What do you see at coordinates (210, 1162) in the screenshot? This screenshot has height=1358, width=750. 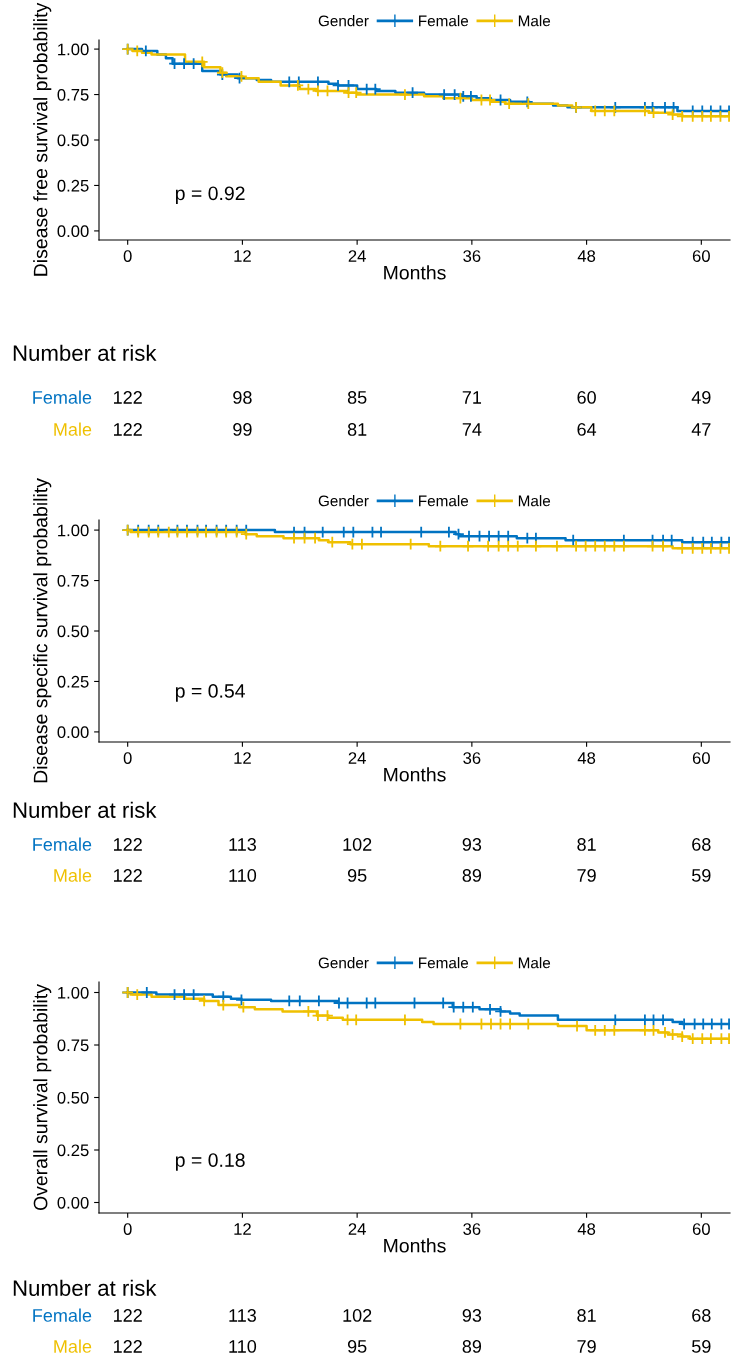 I see `annotation: p = 0.18` at bounding box center [210, 1162].